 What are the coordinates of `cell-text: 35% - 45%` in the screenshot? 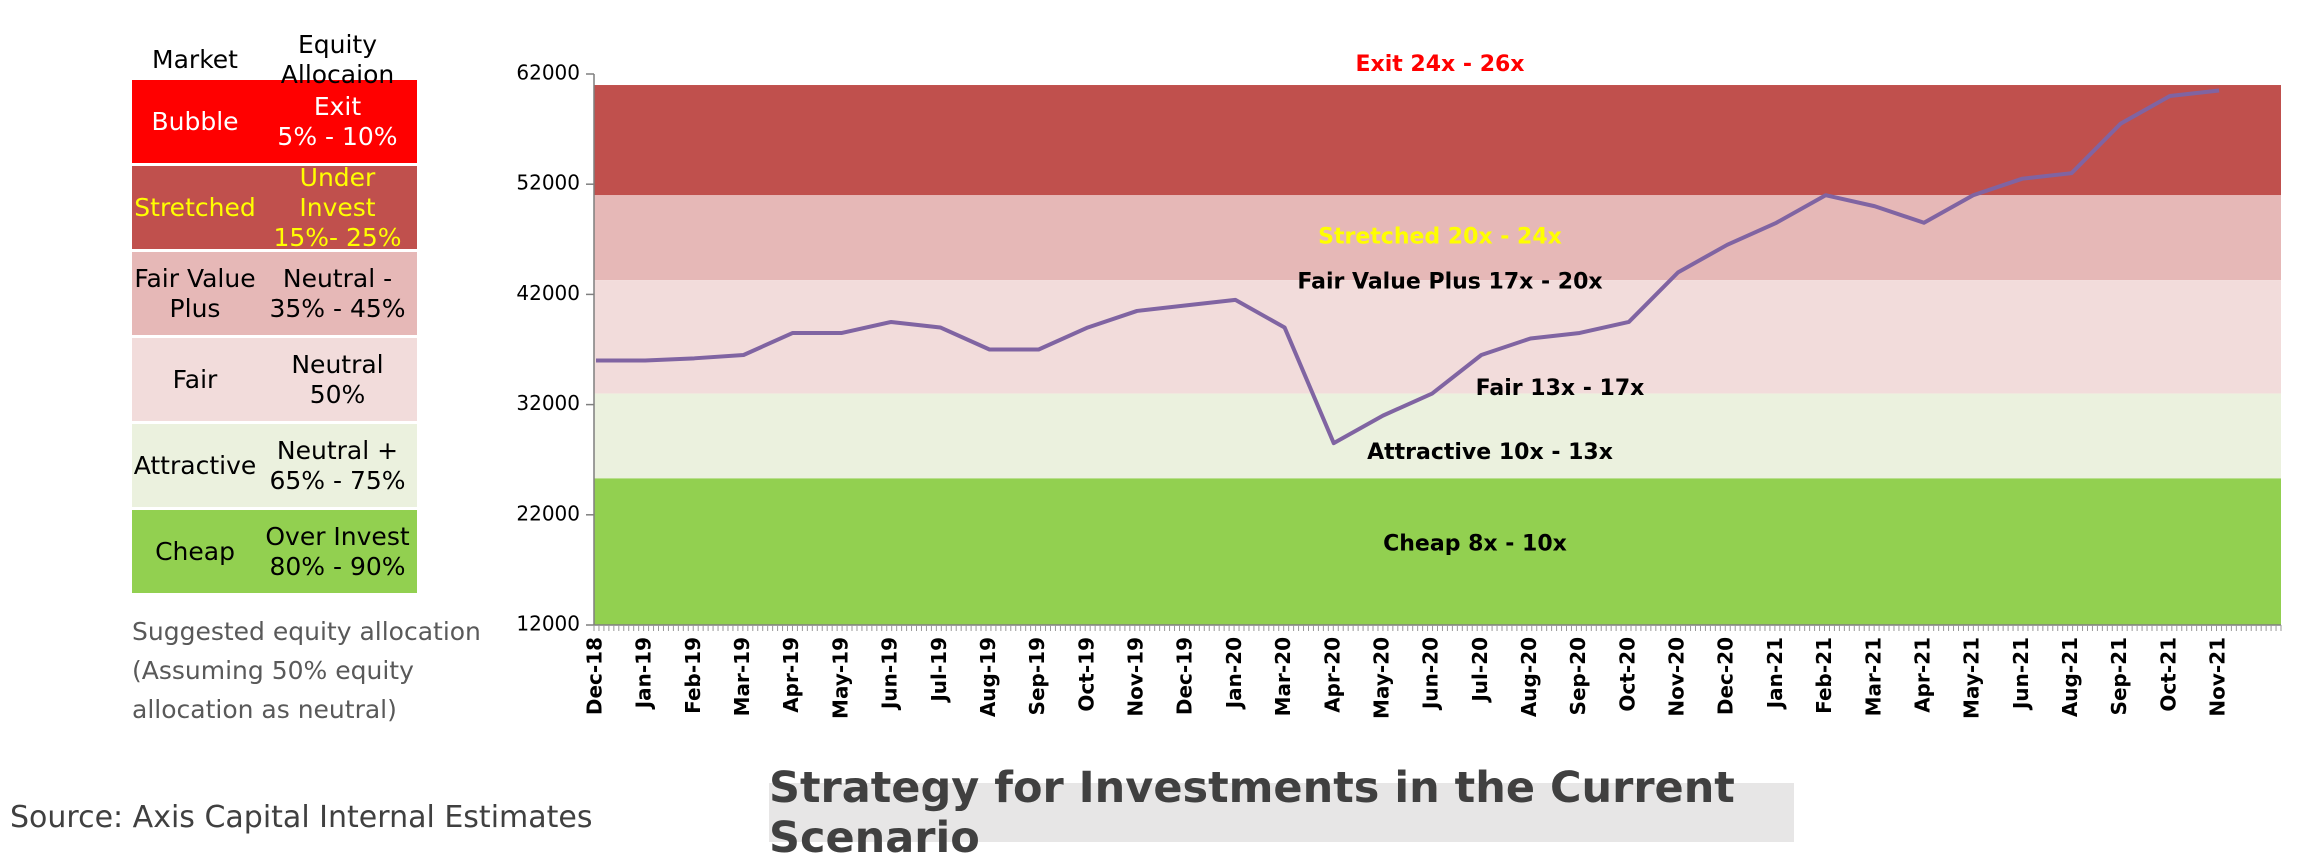 It's located at (337, 308).